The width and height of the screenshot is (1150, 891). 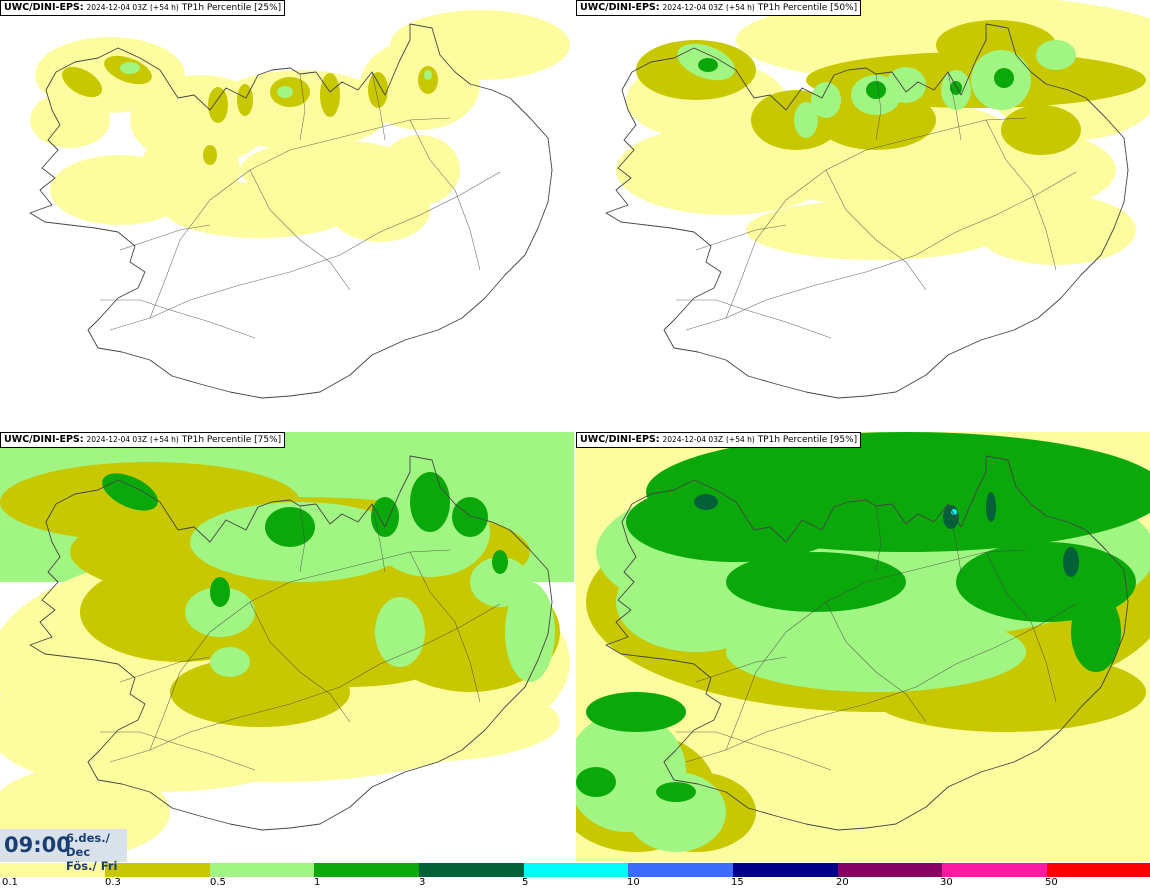 What do you see at coordinates (88, 845) in the screenshot?
I see `valid-date-line1: 6.des./ Dec` at bounding box center [88, 845].